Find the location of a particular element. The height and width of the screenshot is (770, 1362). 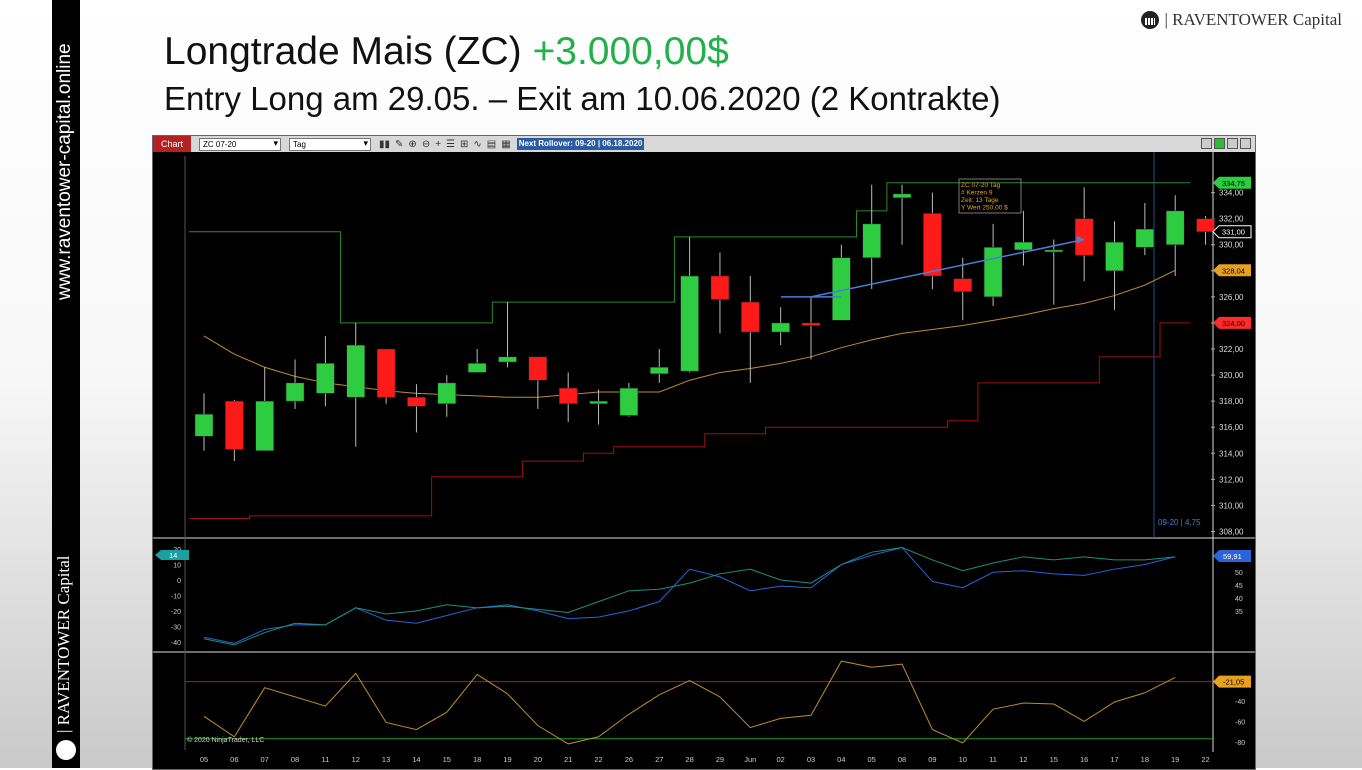

indicators-icon: ∿ is located at coordinates (477, 144).